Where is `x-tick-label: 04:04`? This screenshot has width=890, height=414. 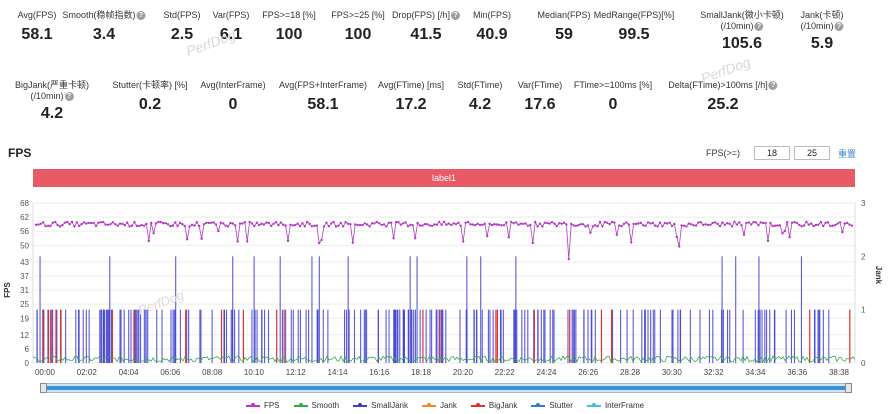 x-tick-label: 04:04 is located at coordinates (129, 372).